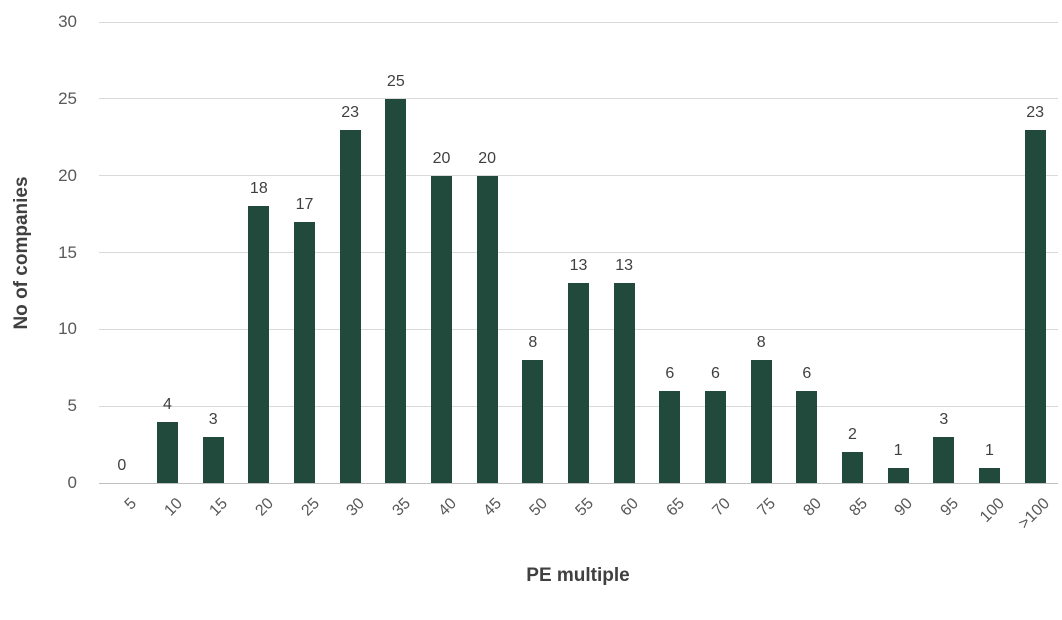 Image resolution: width=1062 pixels, height=620 pixels. I want to click on y-tick-label: 15, so click(67, 252).